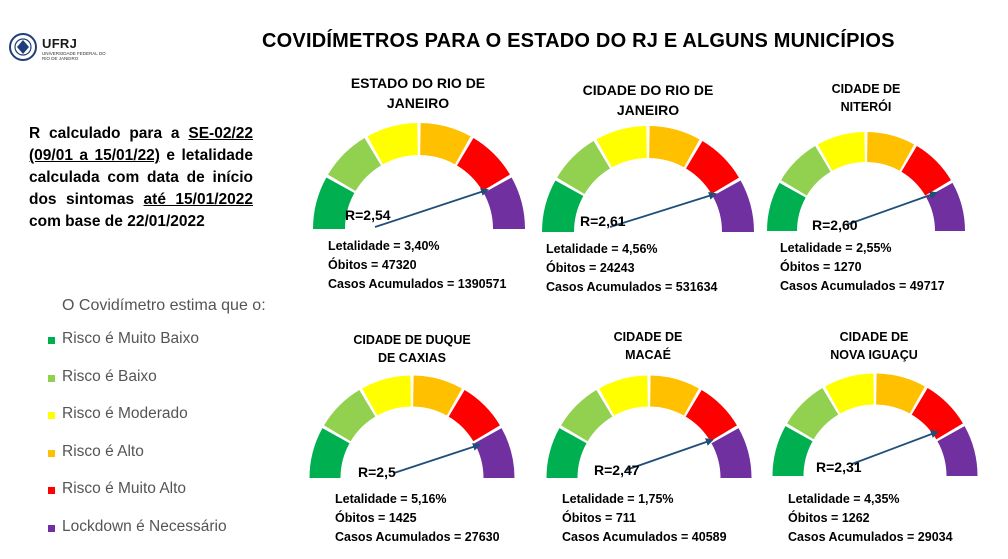 Image resolution: width=1008 pixels, height=559 pixels. I want to click on stat-obitos: Óbitos = 47320, so click(372, 265).